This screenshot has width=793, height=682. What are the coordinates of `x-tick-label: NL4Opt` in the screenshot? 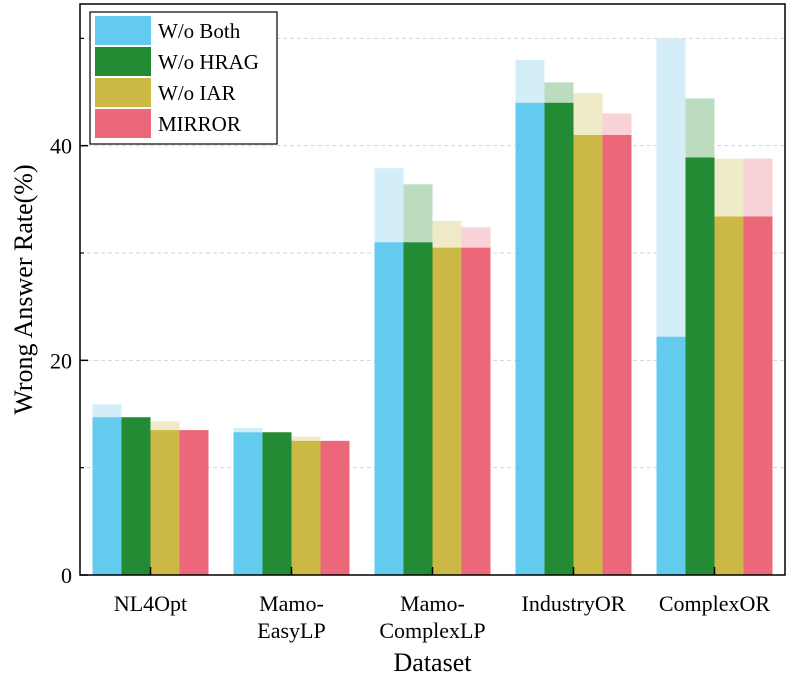 It's located at (150, 603).